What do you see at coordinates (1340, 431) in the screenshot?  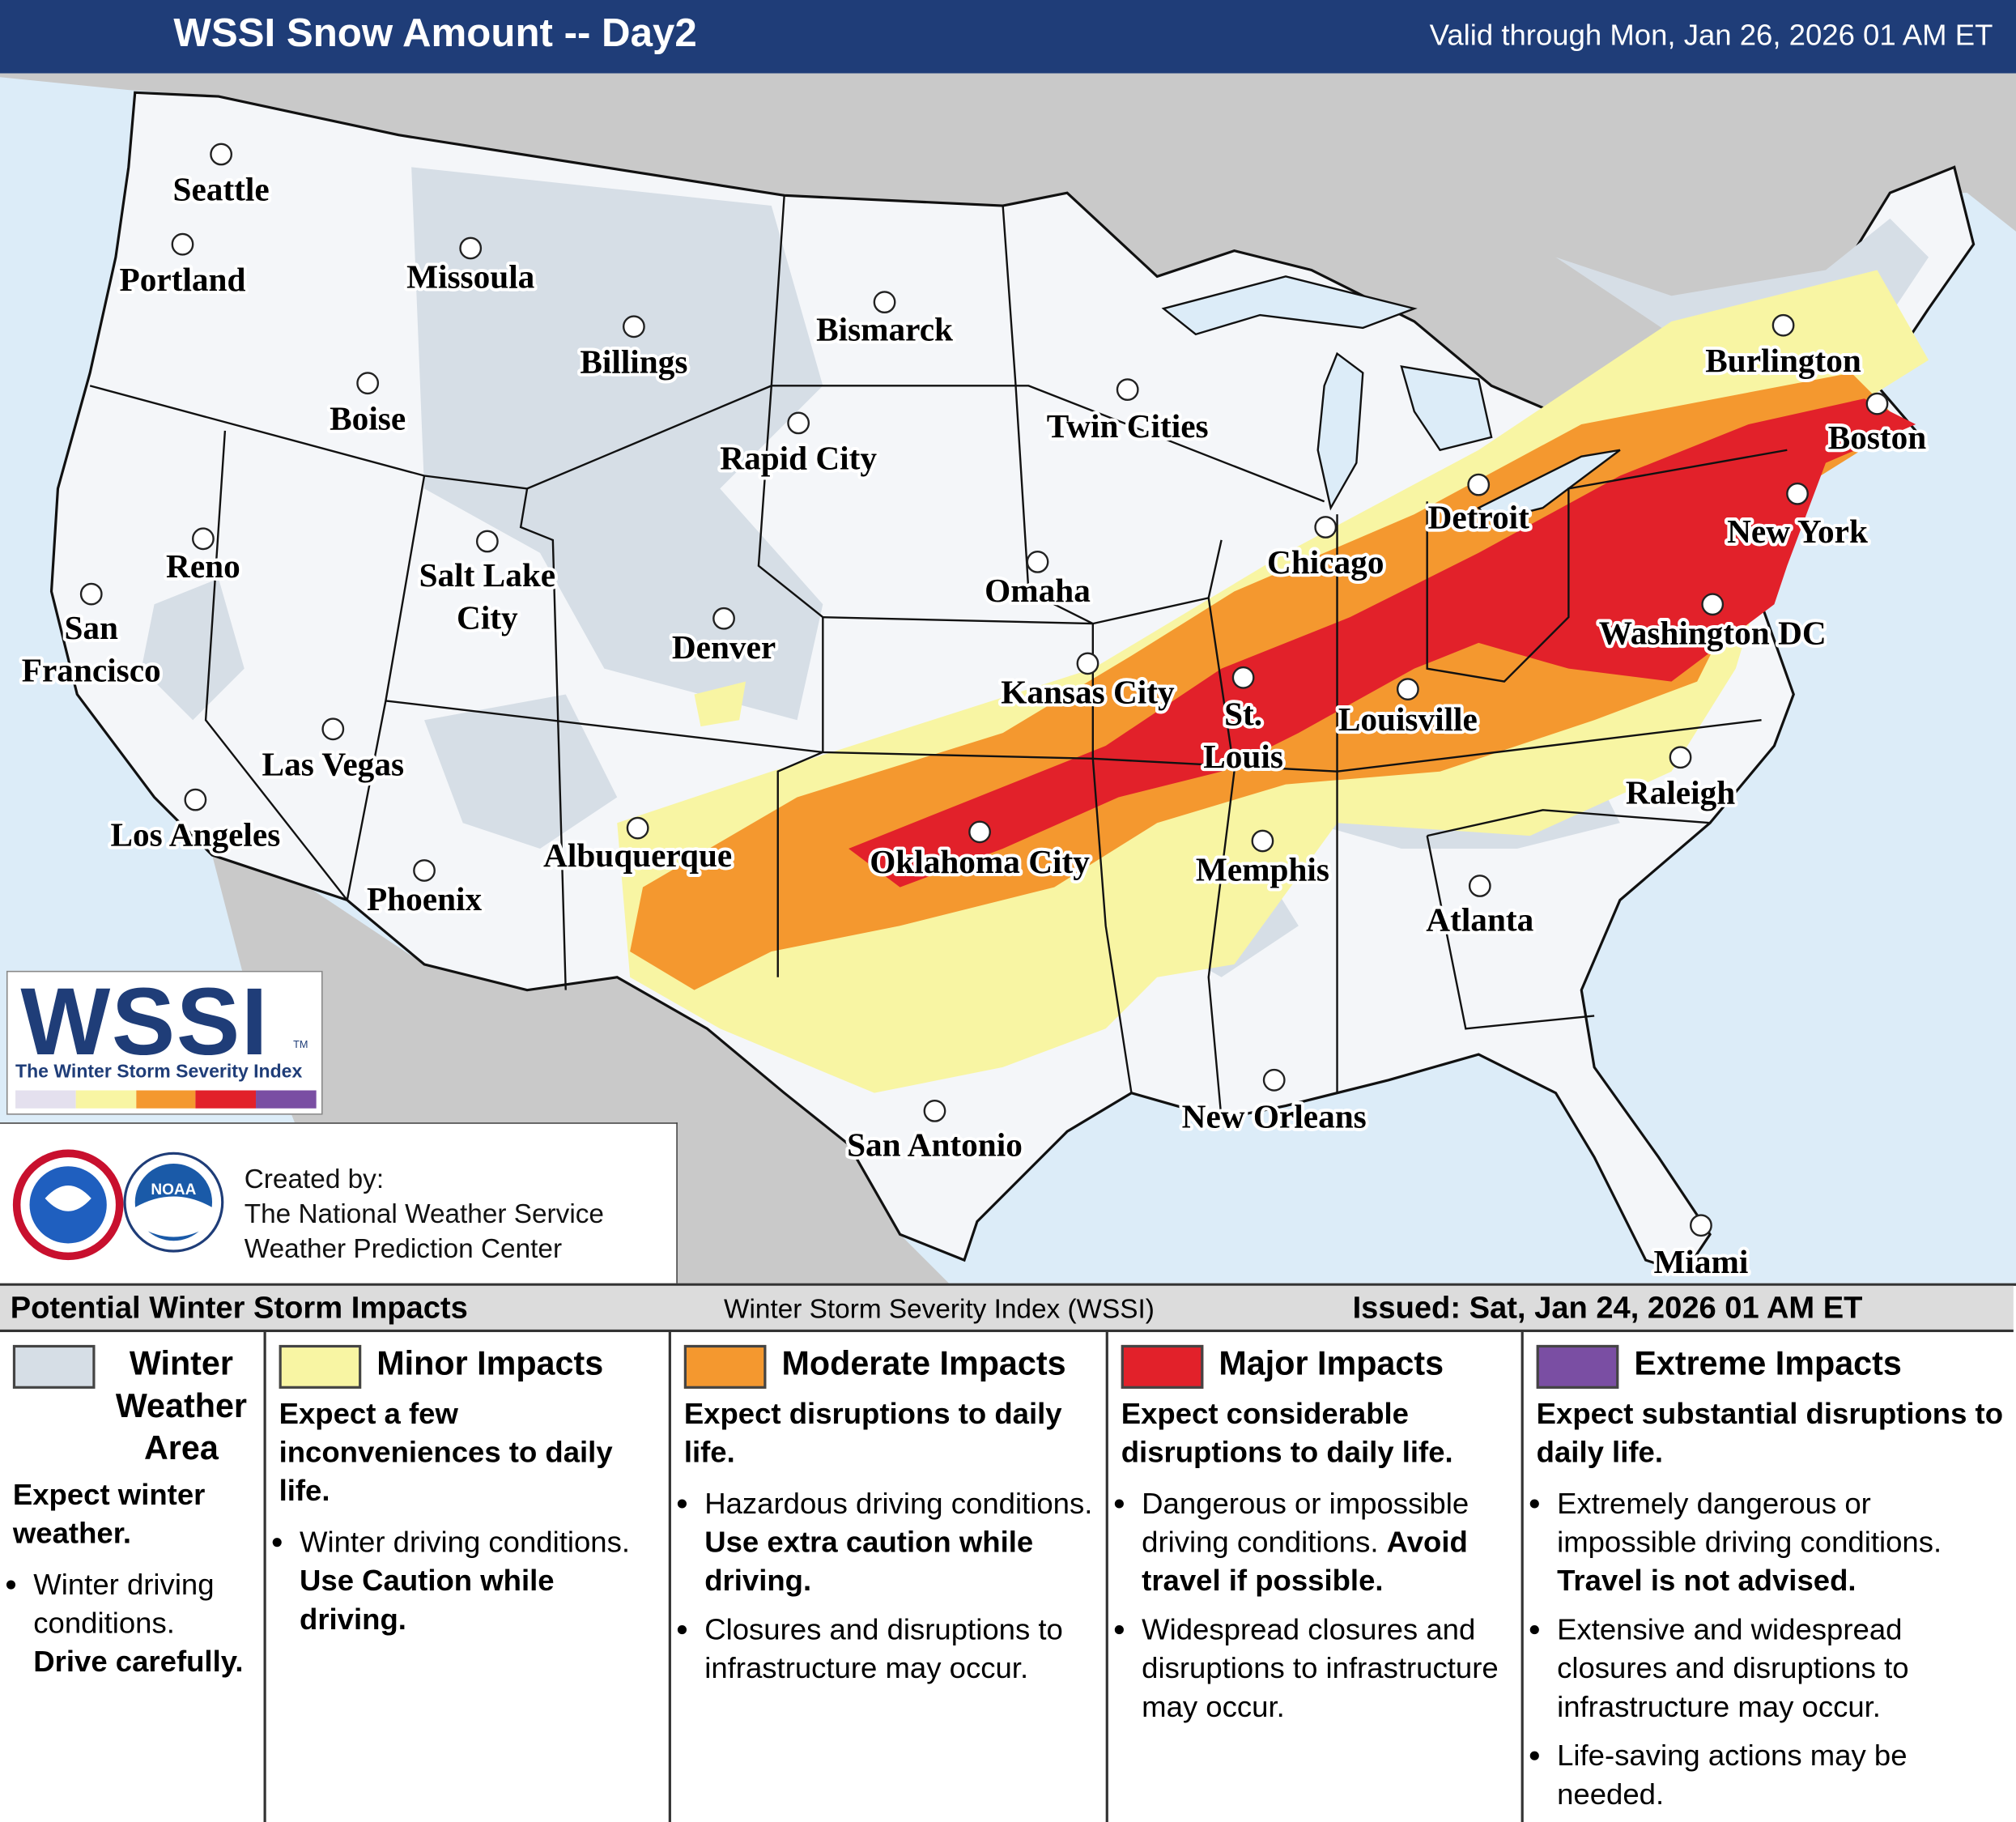 I see `lake-michigan` at bounding box center [1340, 431].